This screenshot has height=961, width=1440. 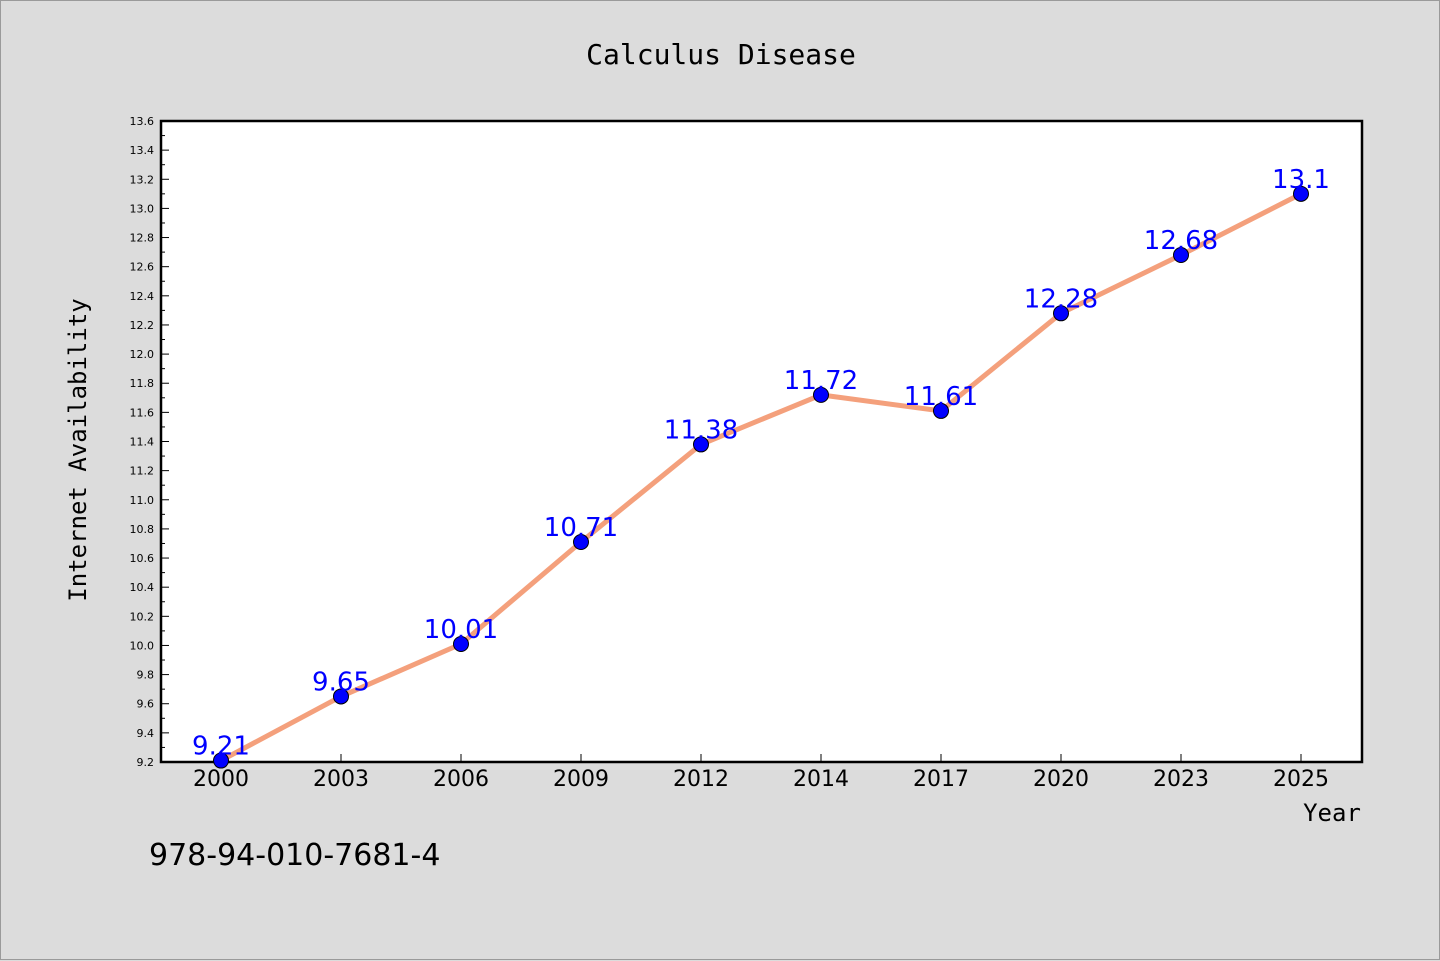 What do you see at coordinates (142, 645) in the screenshot?
I see `y-tick-label: 10.0` at bounding box center [142, 645].